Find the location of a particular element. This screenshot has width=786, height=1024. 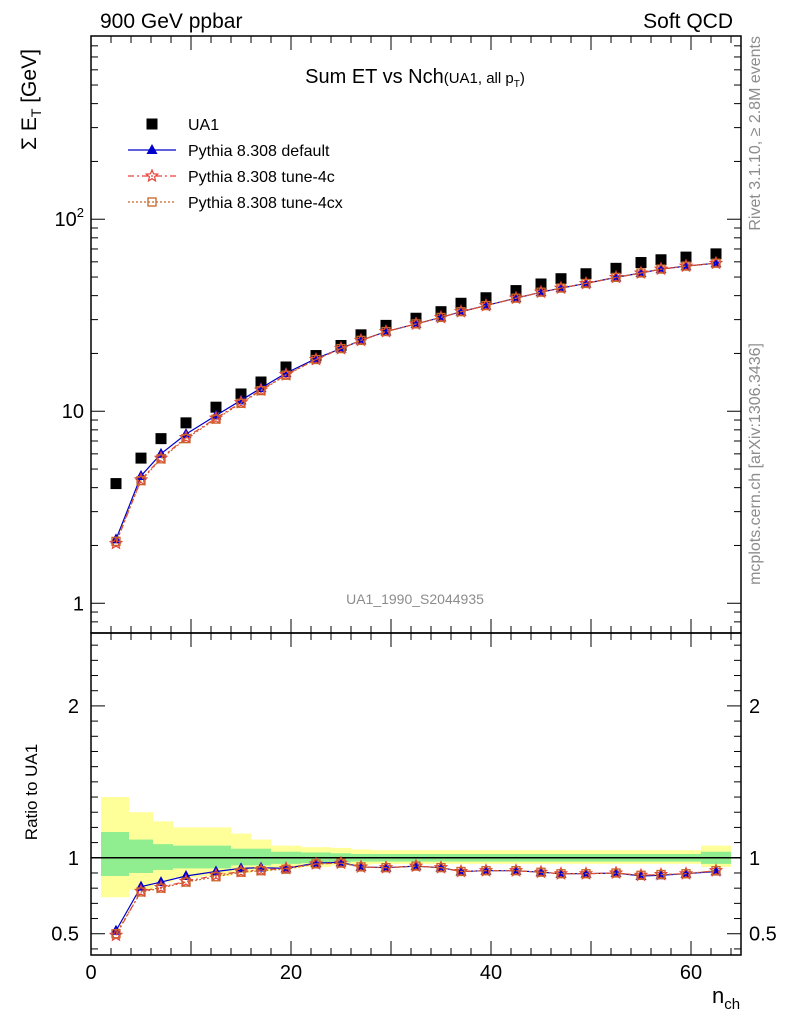

ratio-y-tick-label-right: 1 is located at coordinates (754, 859).